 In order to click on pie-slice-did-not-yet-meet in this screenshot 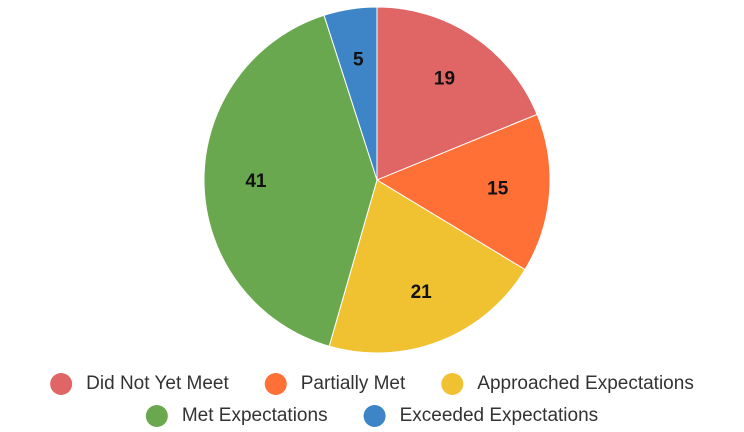, I will do `click(457, 93)`.